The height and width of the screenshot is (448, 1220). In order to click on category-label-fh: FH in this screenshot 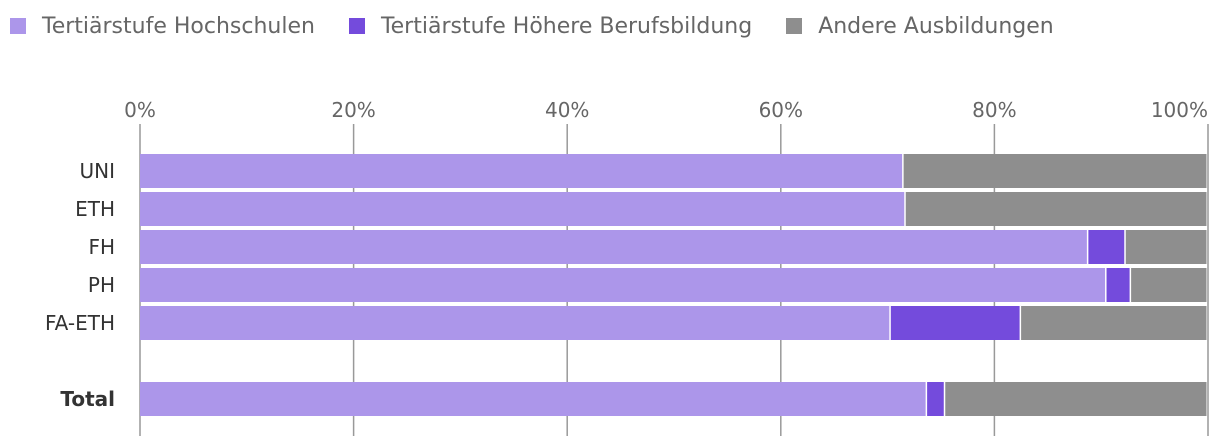, I will do `click(101, 247)`.